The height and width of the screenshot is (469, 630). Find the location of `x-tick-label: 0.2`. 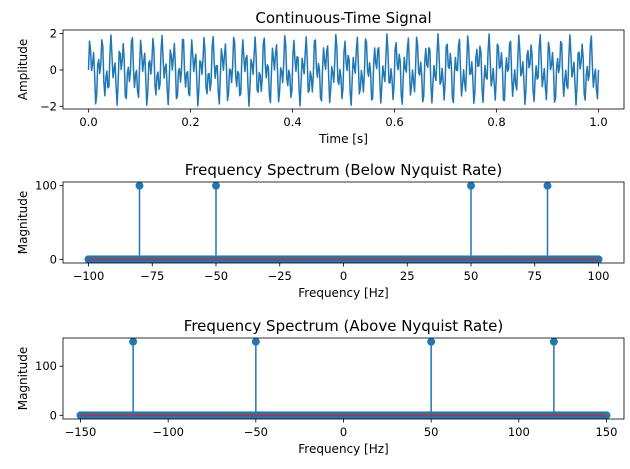

x-tick-label: 0.2 is located at coordinates (190, 122).